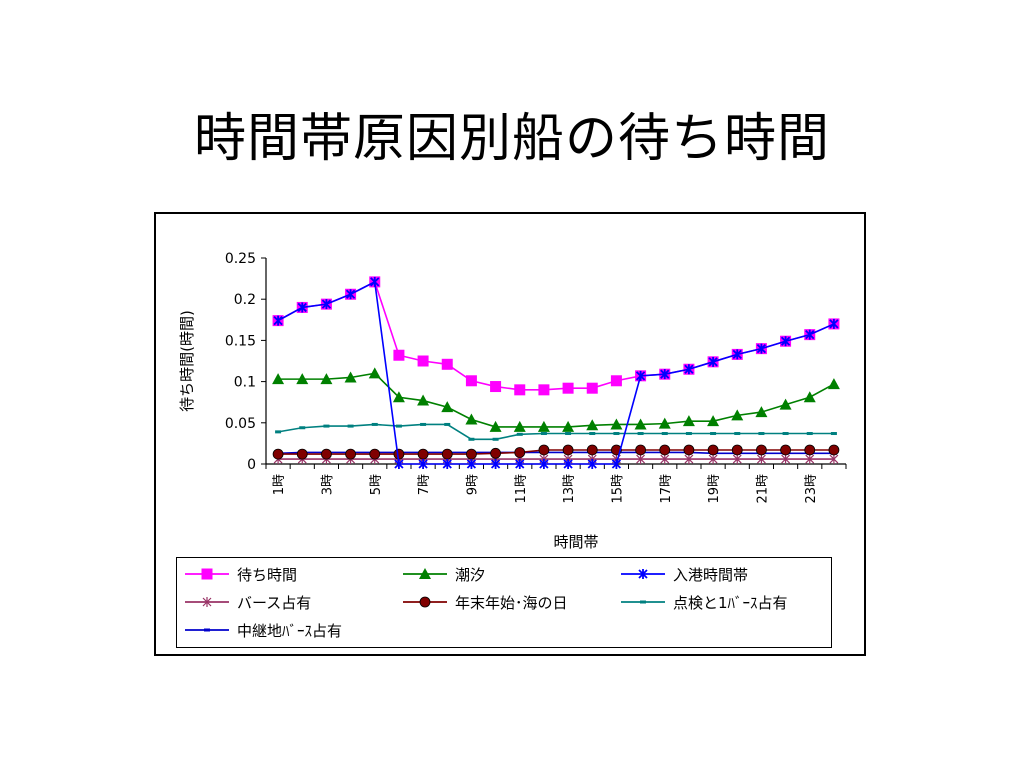 The width and height of the screenshot is (1024, 768). Describe the element at coordinates (811, 489) in the screenshot. I see `x-tick-label: 23時` at that location.